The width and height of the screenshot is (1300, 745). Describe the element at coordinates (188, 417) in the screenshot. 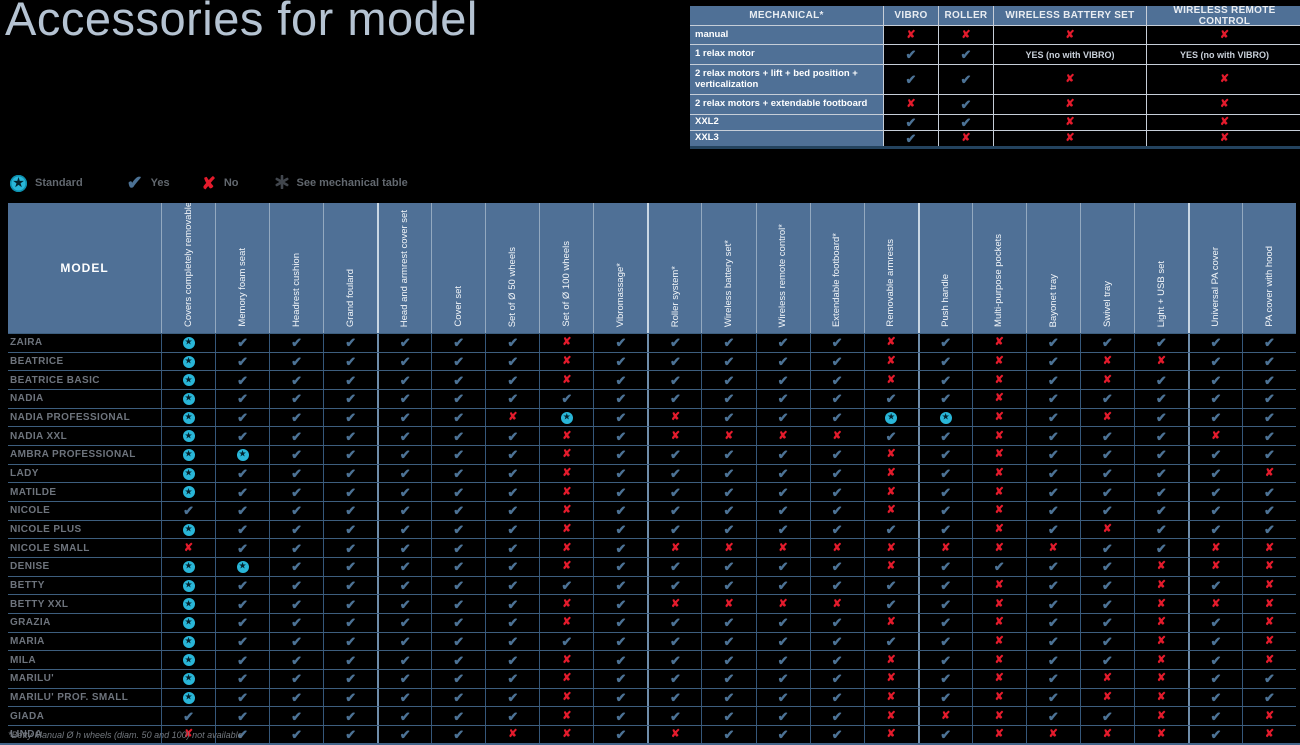

I see `standard-star-icon: ★` at that location.